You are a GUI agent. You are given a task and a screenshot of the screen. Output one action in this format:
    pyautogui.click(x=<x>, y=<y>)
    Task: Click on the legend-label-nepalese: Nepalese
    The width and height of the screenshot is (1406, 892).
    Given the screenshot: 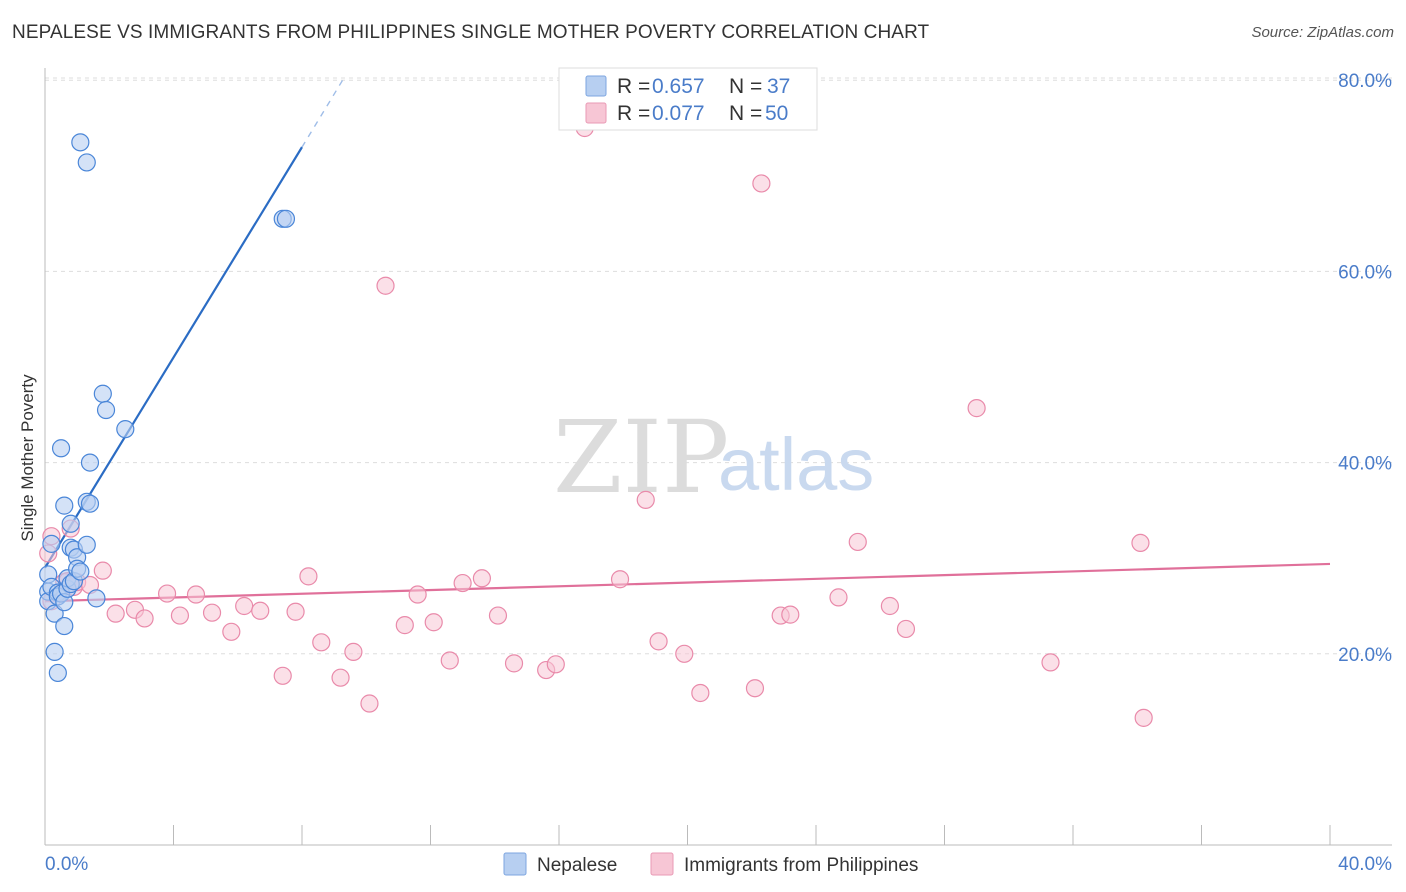 What is the action you would take?
    pyautogui.click(x=577, y=865)
    